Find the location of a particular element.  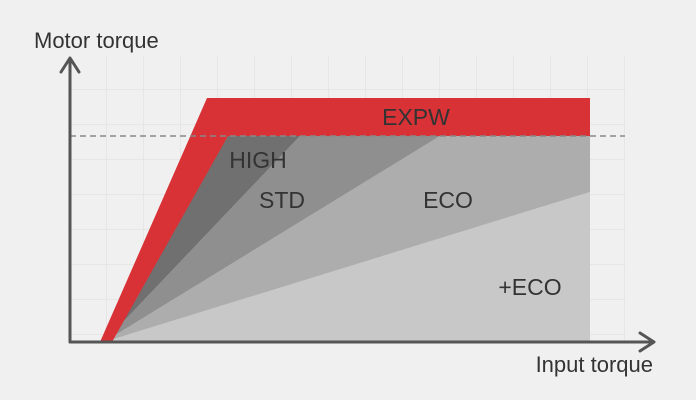

x-axis-label: Input torque is located at coordinates (594, 364).